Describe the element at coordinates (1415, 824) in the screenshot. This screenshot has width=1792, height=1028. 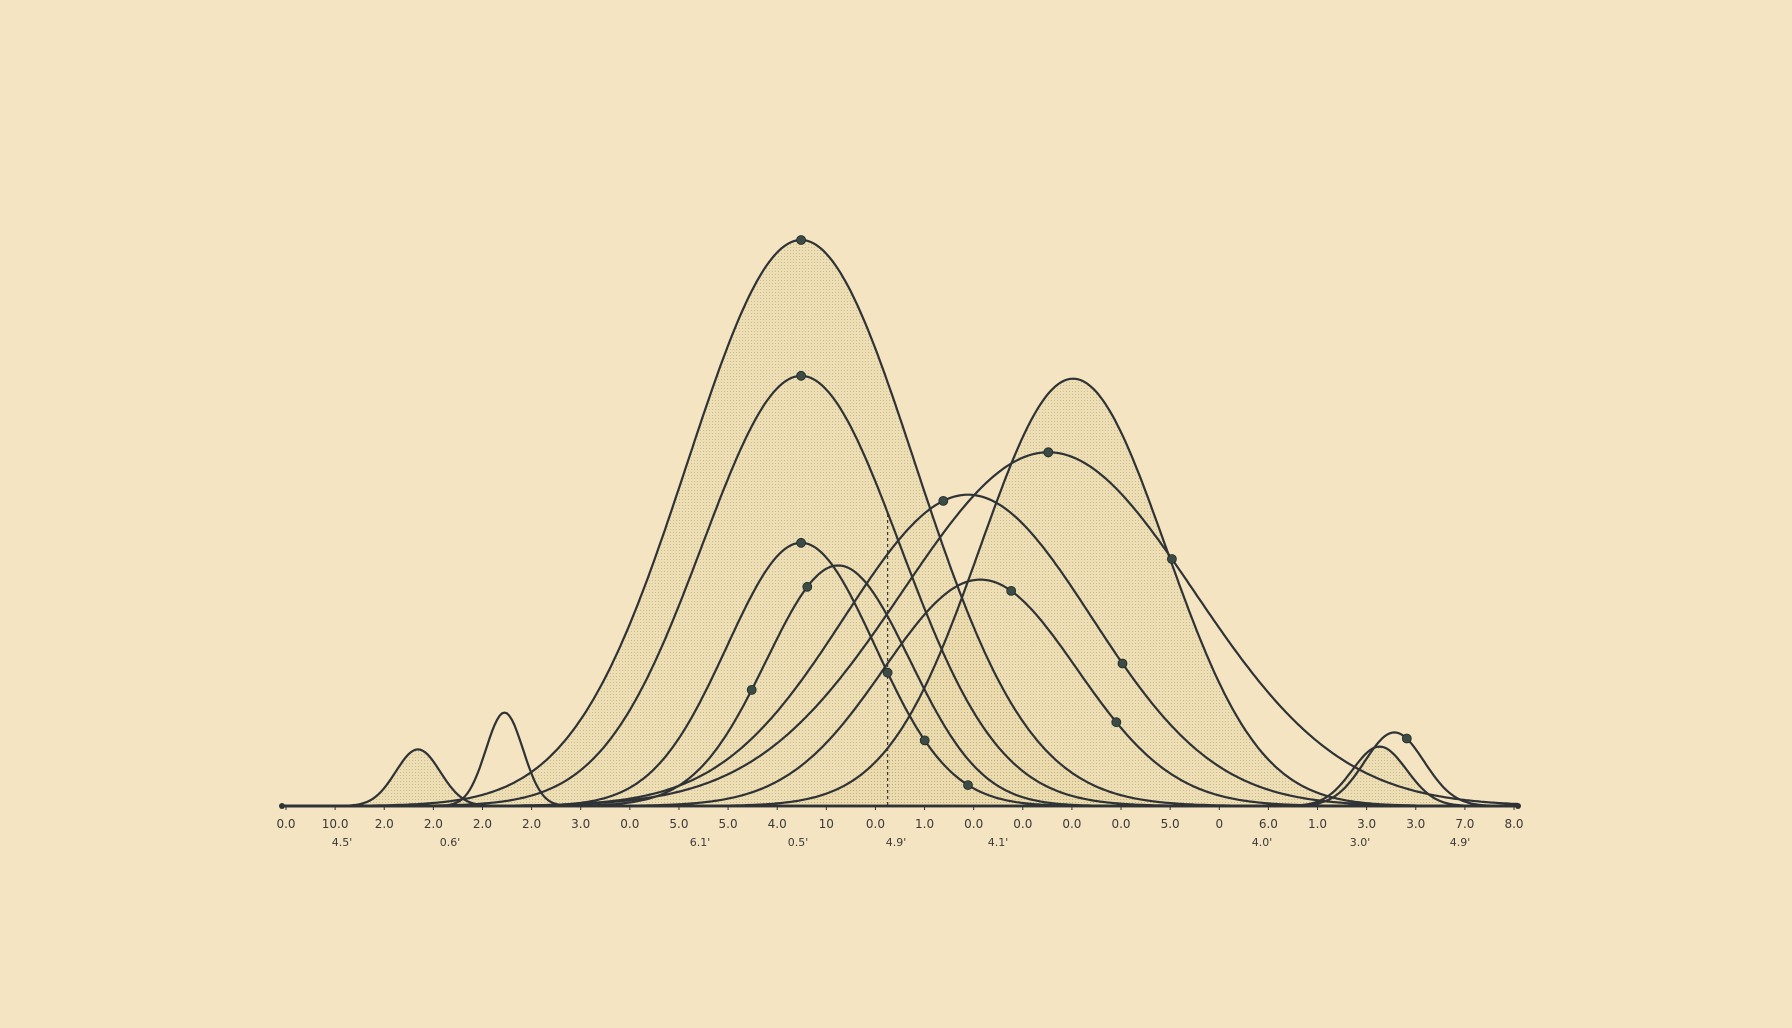
I see `x-tick-label-23: 3.0` at that location.